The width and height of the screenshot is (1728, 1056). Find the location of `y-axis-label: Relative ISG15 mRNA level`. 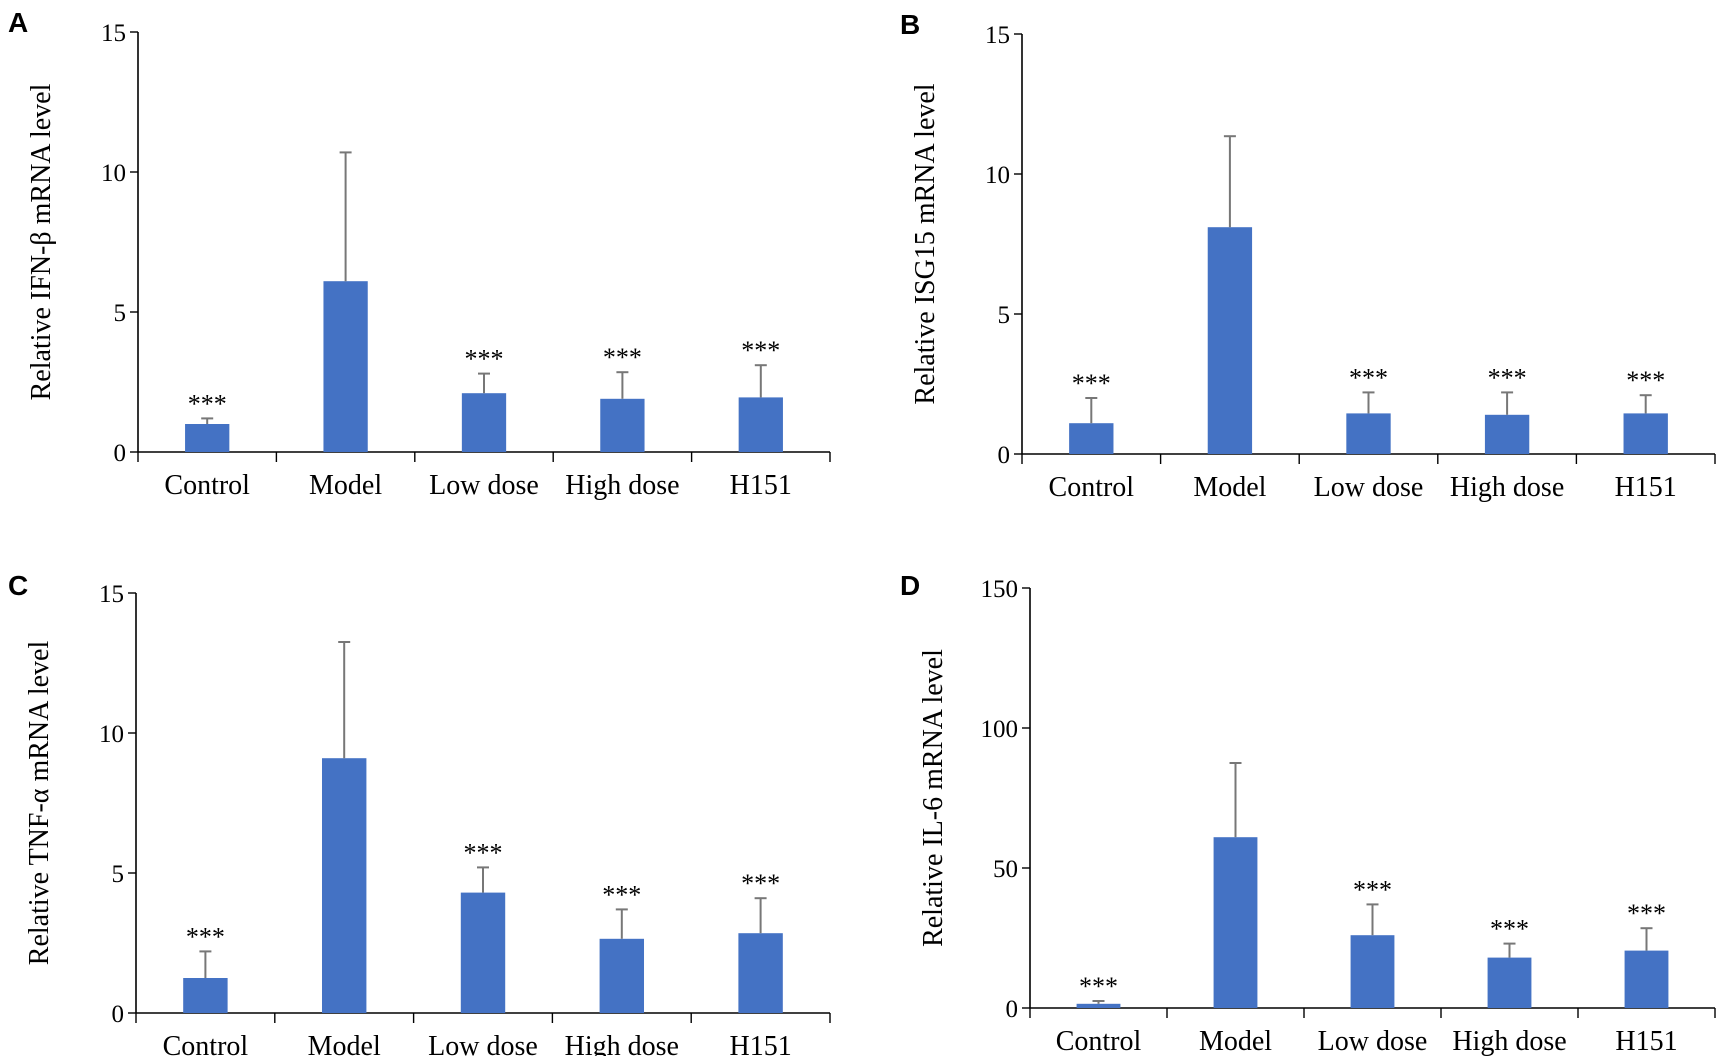

y-axis-label: Relative ISG15 mRNA level is located at coordinates (925, 243).